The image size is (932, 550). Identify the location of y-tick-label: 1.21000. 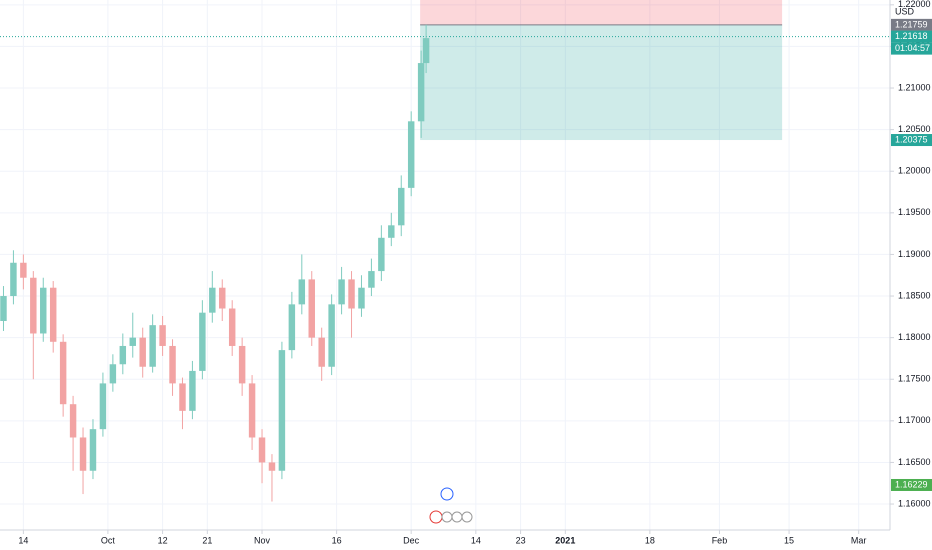
(914, 87).